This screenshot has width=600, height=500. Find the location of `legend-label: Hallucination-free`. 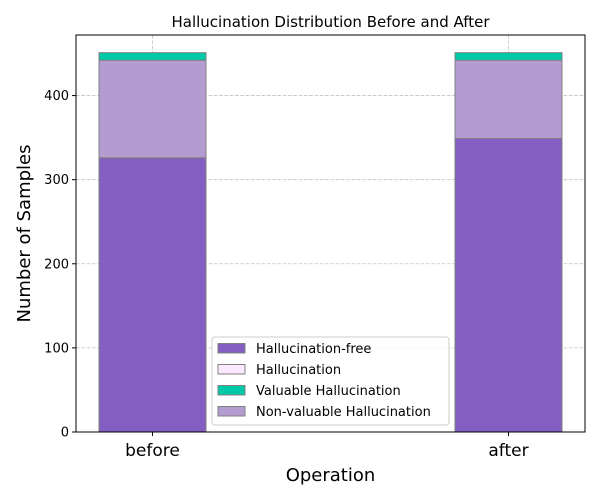

legend-label: Hallucination-free is located at coordinates (313, 349).